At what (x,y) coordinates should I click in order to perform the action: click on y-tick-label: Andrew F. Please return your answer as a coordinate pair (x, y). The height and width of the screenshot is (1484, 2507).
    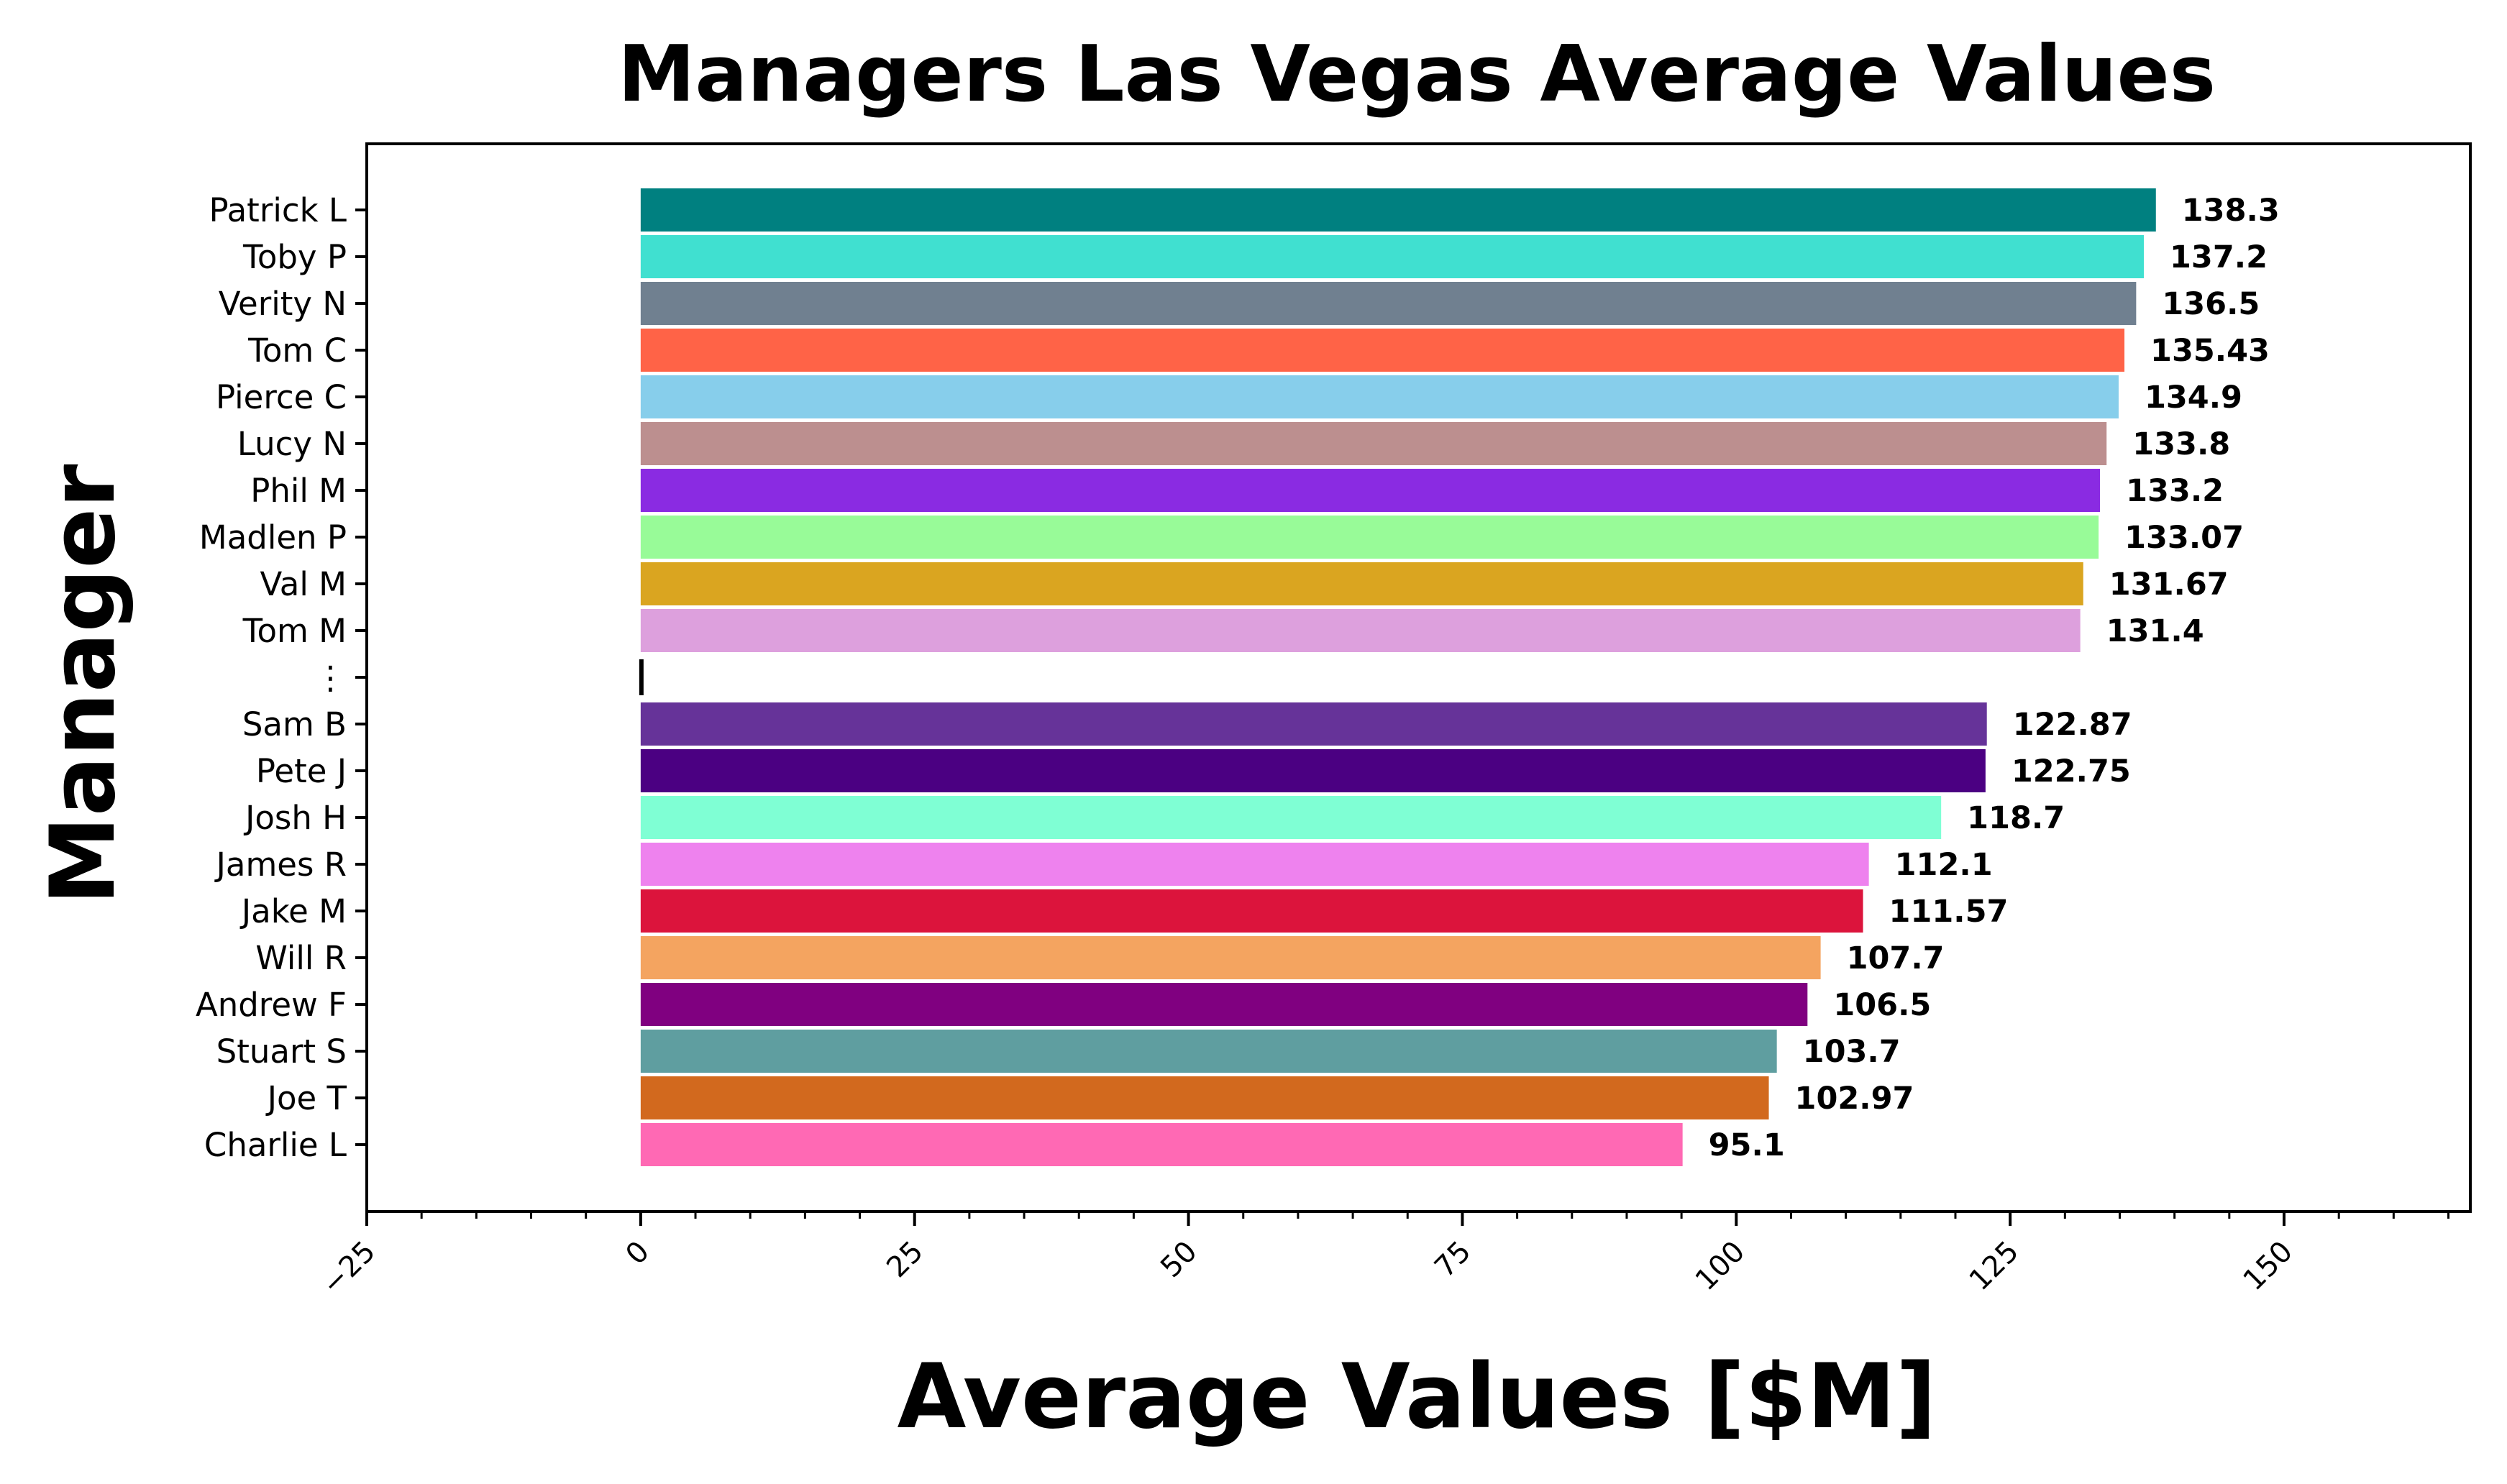
    Looking at the image, I should click on (271, 1005).